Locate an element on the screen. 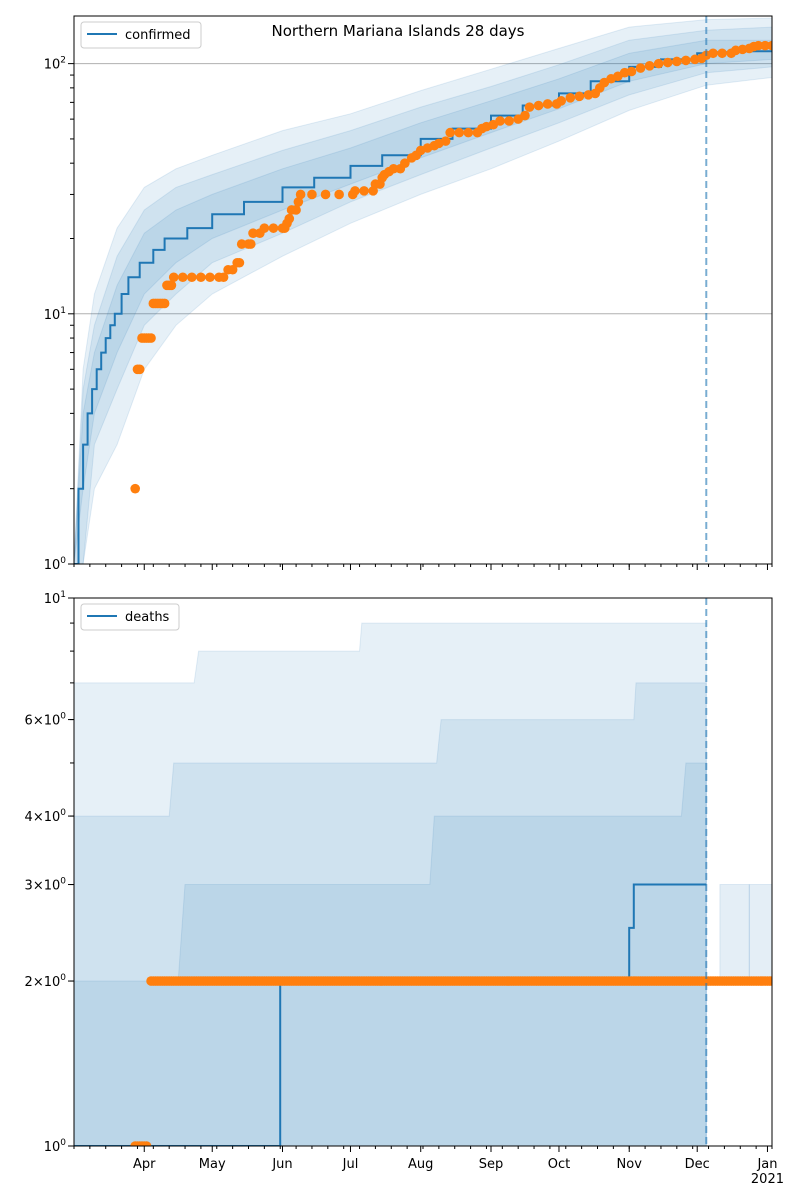 This screenshot has width=800, height=1200. confirmed-y-axis: 100 10¹ 10² is located at coordinates (59, 314).